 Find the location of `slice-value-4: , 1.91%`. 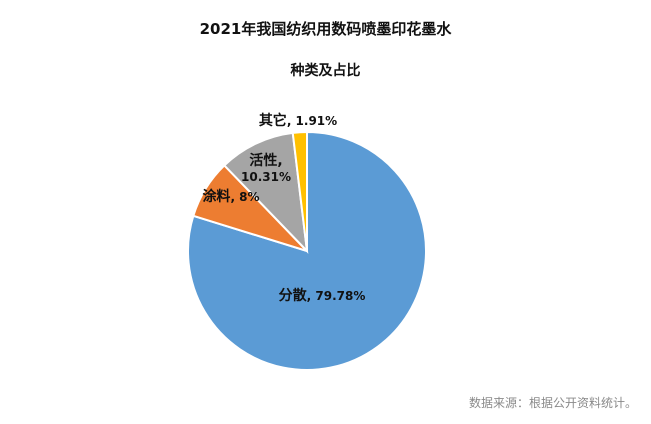

slice-value-4: , 1.91% is located at coordinates (312, 121).